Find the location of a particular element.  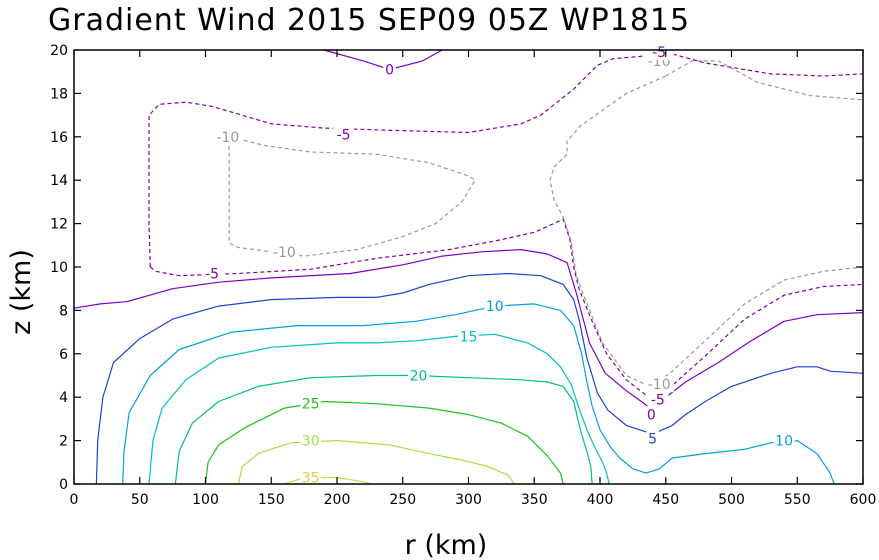

contour-label: 30 is located at coordinates (311, 442).